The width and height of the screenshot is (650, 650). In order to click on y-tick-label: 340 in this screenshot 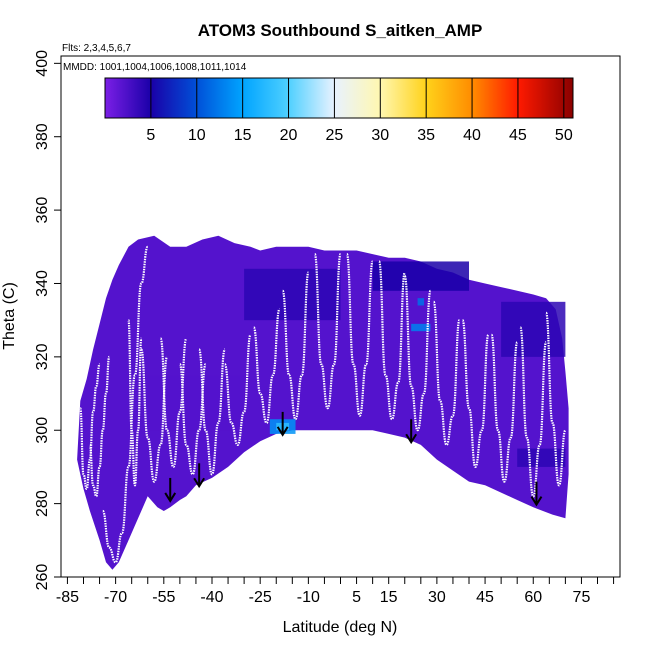, I will do `click(42, 283)`.